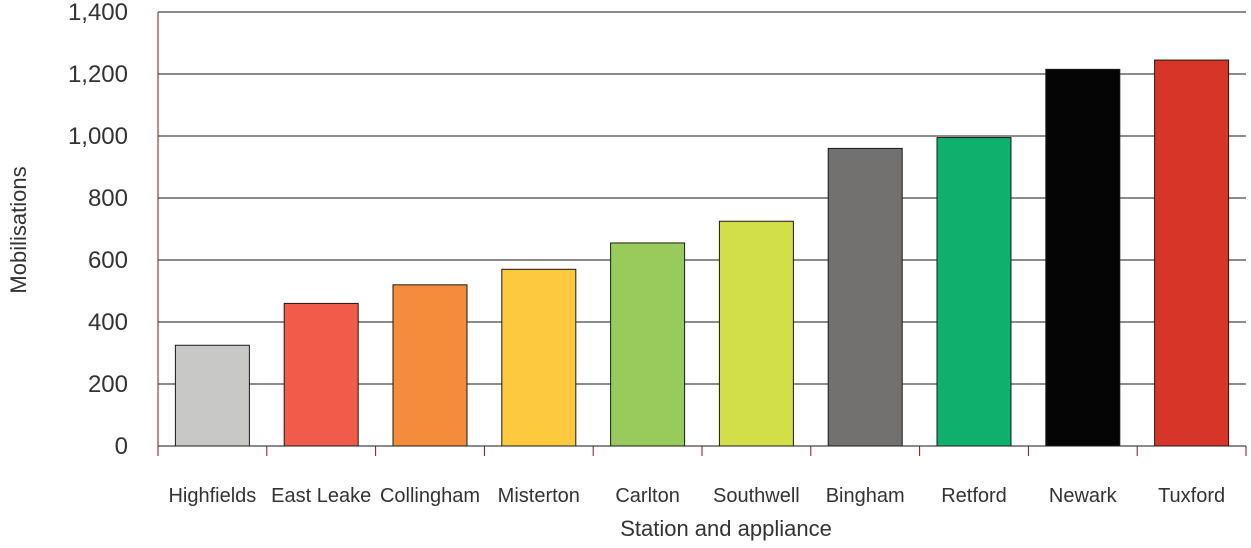 Image resolution: width=1251 pixels, height=548 pixels. What do you see at coordinates (98, 136) in the screenshot?
I see `y-tick-label: 1,000` at bounding box center [98, 136].